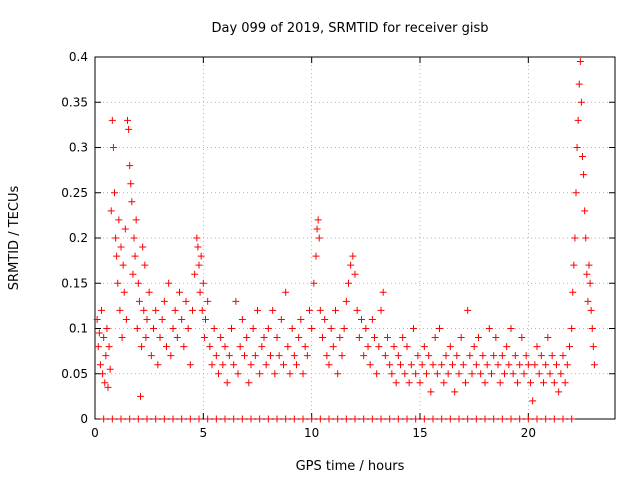  I want to click on y-tick-label: 0.1, so click(78, 329).